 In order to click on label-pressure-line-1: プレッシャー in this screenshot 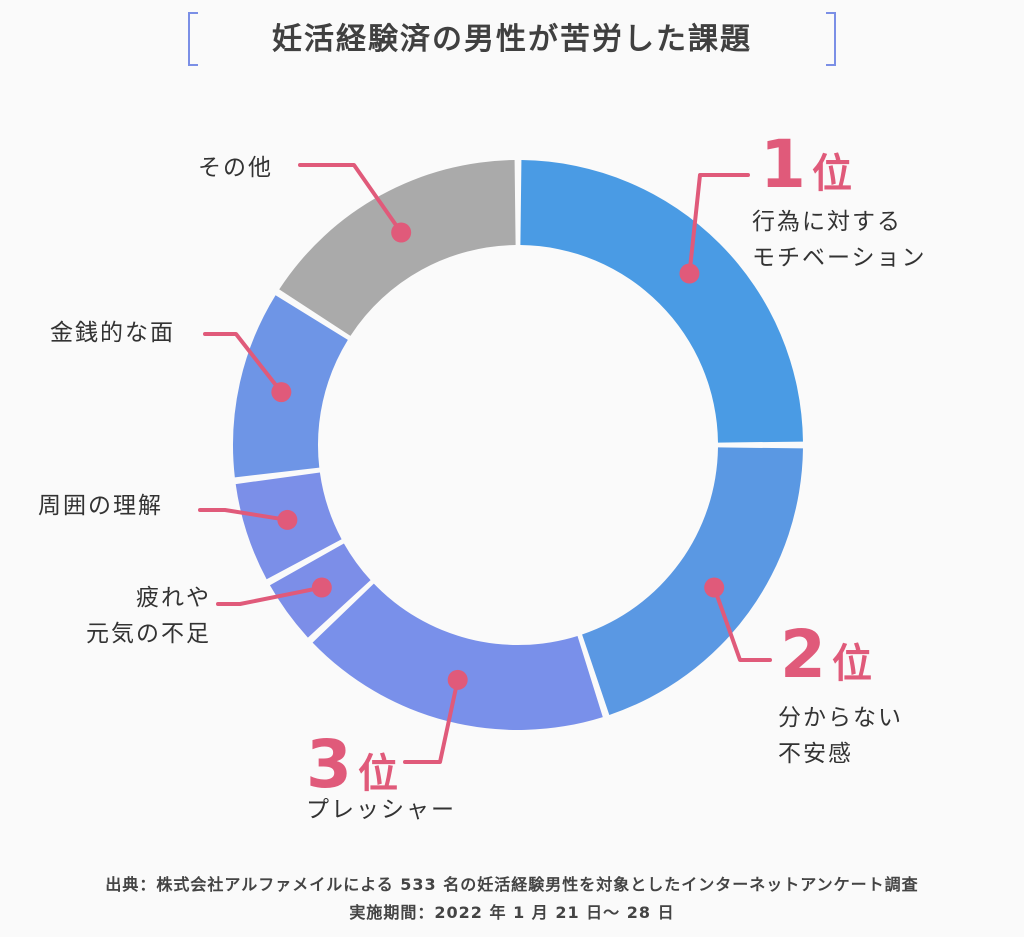, I will do `click(381, 810)`.